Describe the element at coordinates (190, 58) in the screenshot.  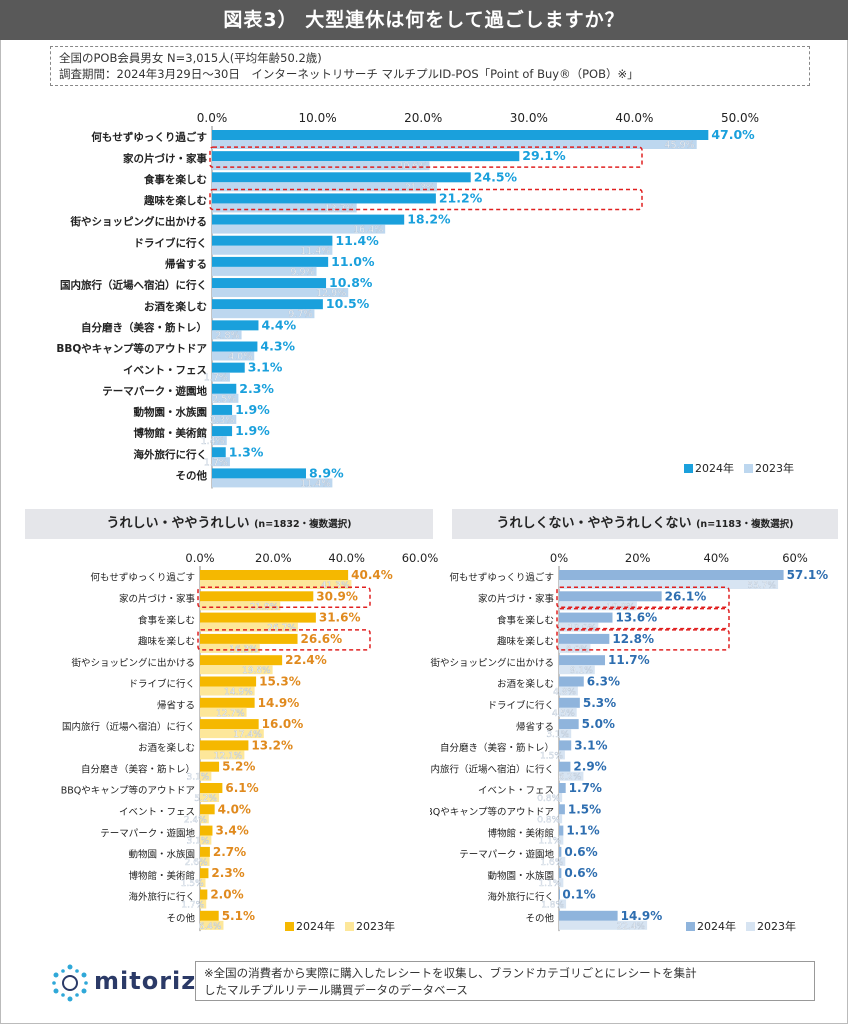
I see `survey-sample-text: 全国のPOB会員男女 N=3,015人(平均年齢50.2歳)` at that location.